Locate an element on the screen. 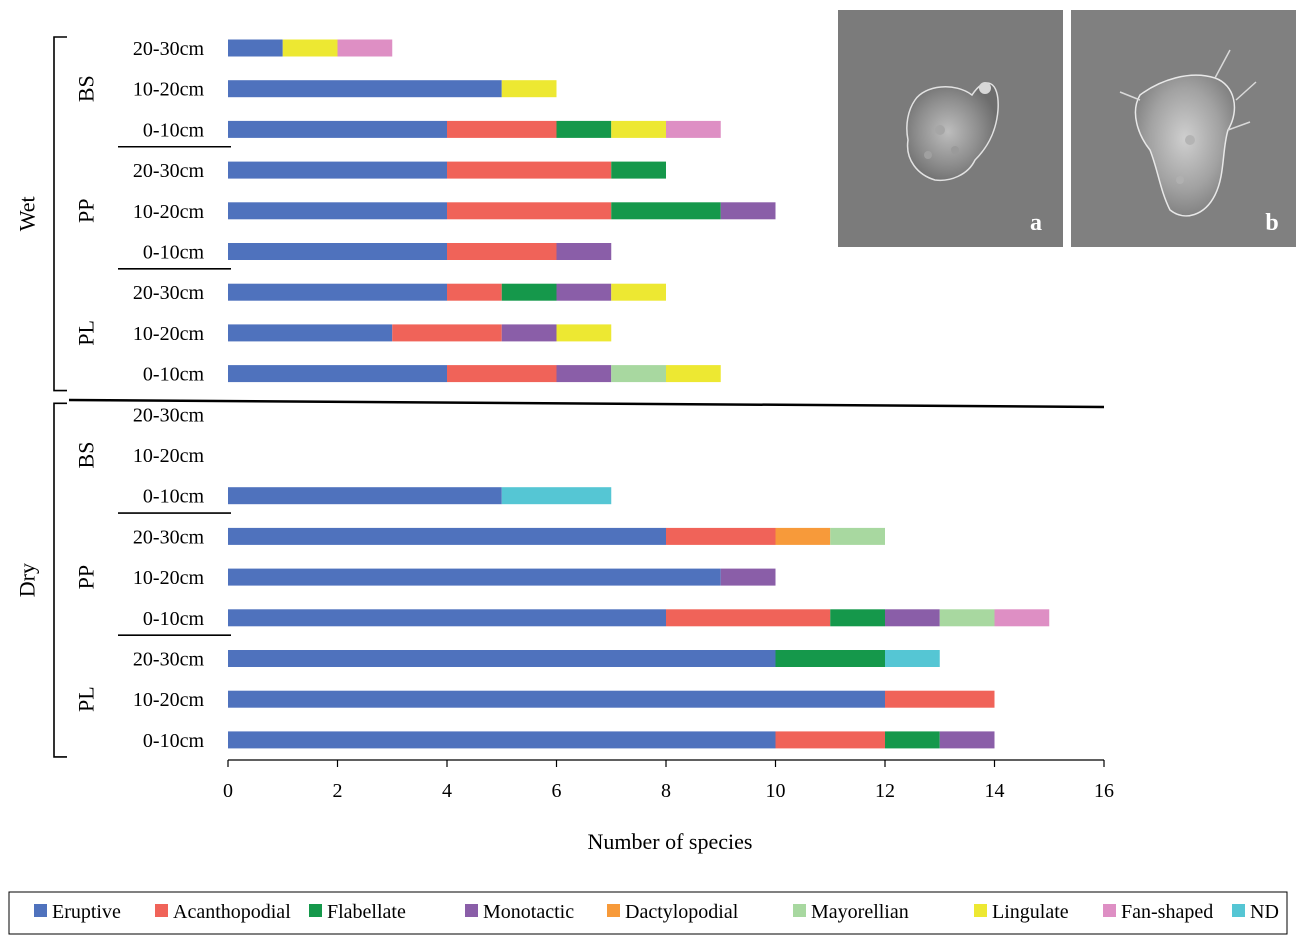  x-tick-label: 10 is located at coordinates (776, 791).